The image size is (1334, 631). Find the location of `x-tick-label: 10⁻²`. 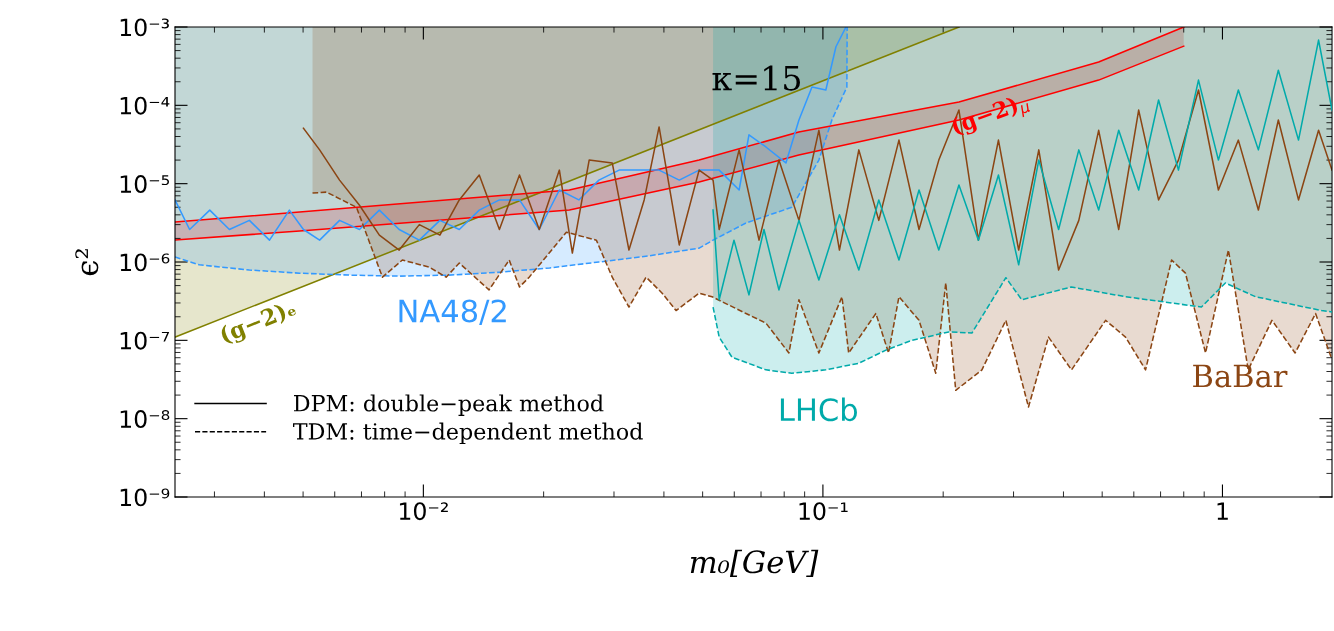

x-tick-label: 10⁻² is located at coordinates (423, 511).